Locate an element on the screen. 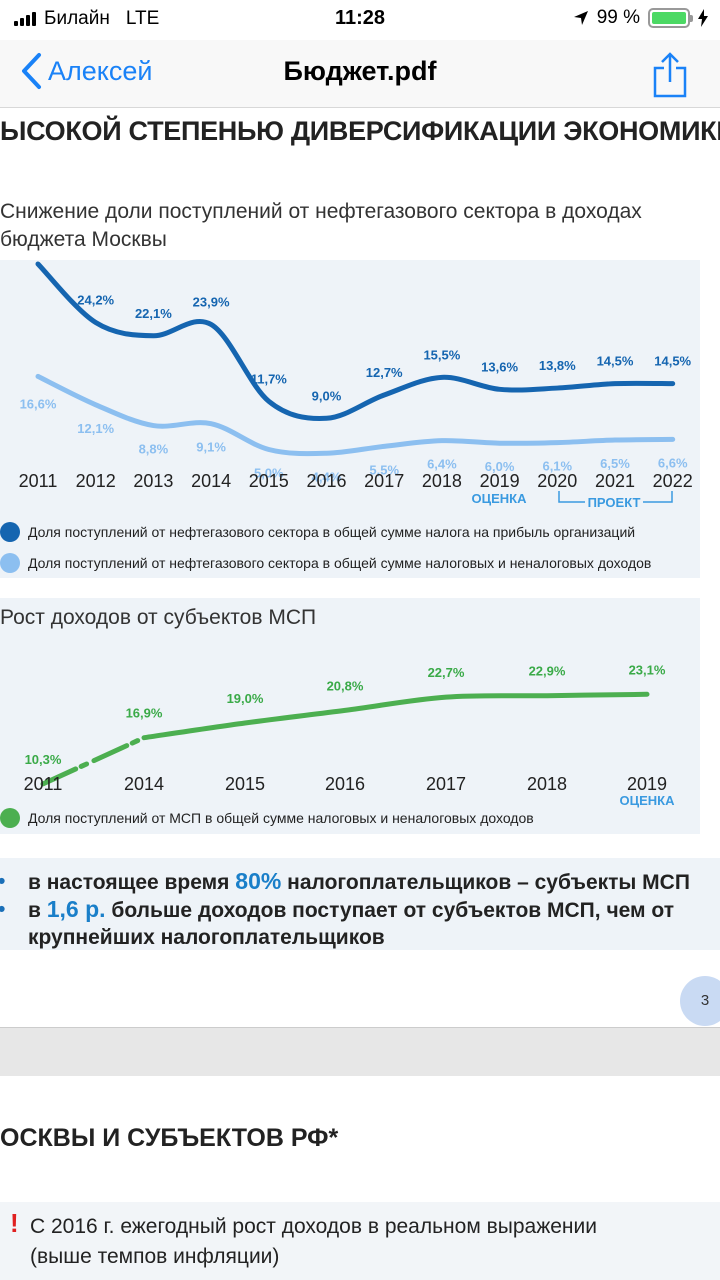  data-label: 6,1% is located at coordinates (557, 466).